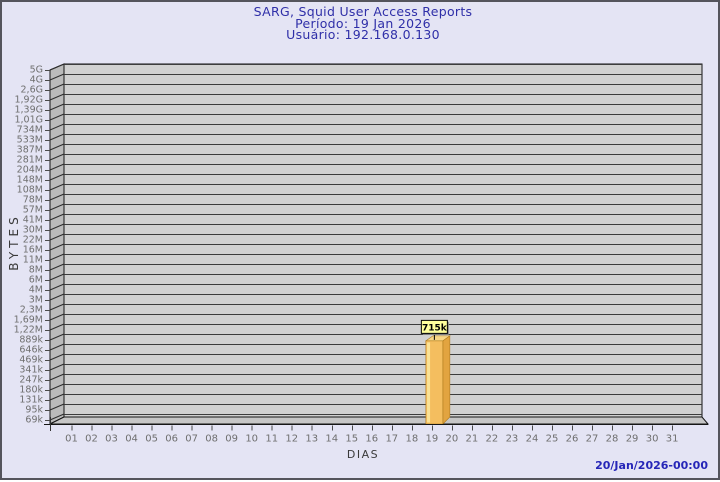 This screenshot has width=720, height=482. I want to click on y-tick-label: 341k, so click(31, 370).